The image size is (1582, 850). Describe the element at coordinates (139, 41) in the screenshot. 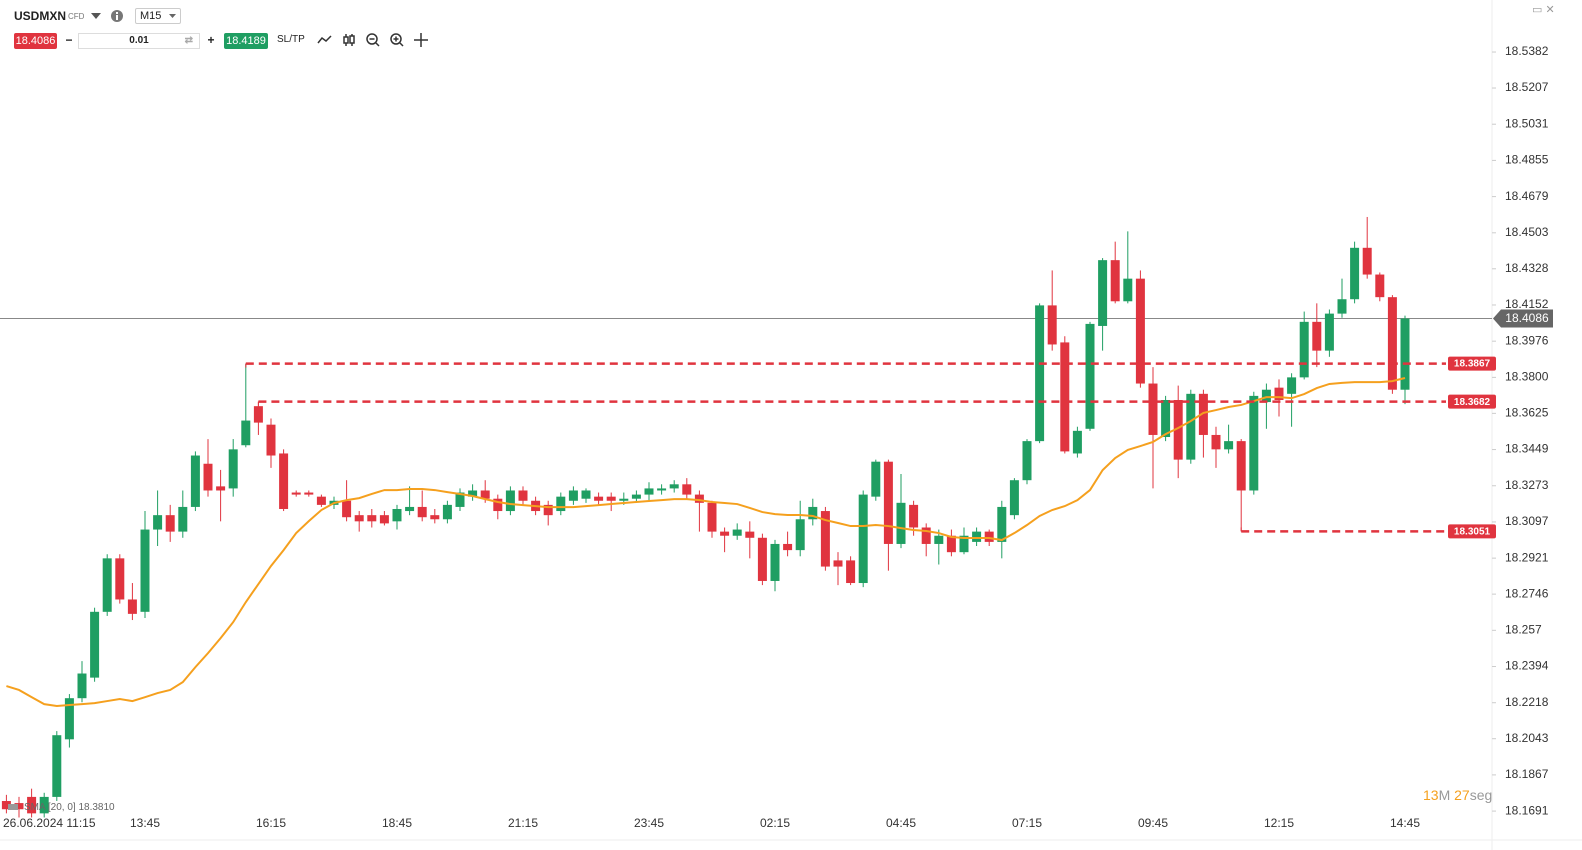

I see `volume-input: 0.01 ⇄` at that location.